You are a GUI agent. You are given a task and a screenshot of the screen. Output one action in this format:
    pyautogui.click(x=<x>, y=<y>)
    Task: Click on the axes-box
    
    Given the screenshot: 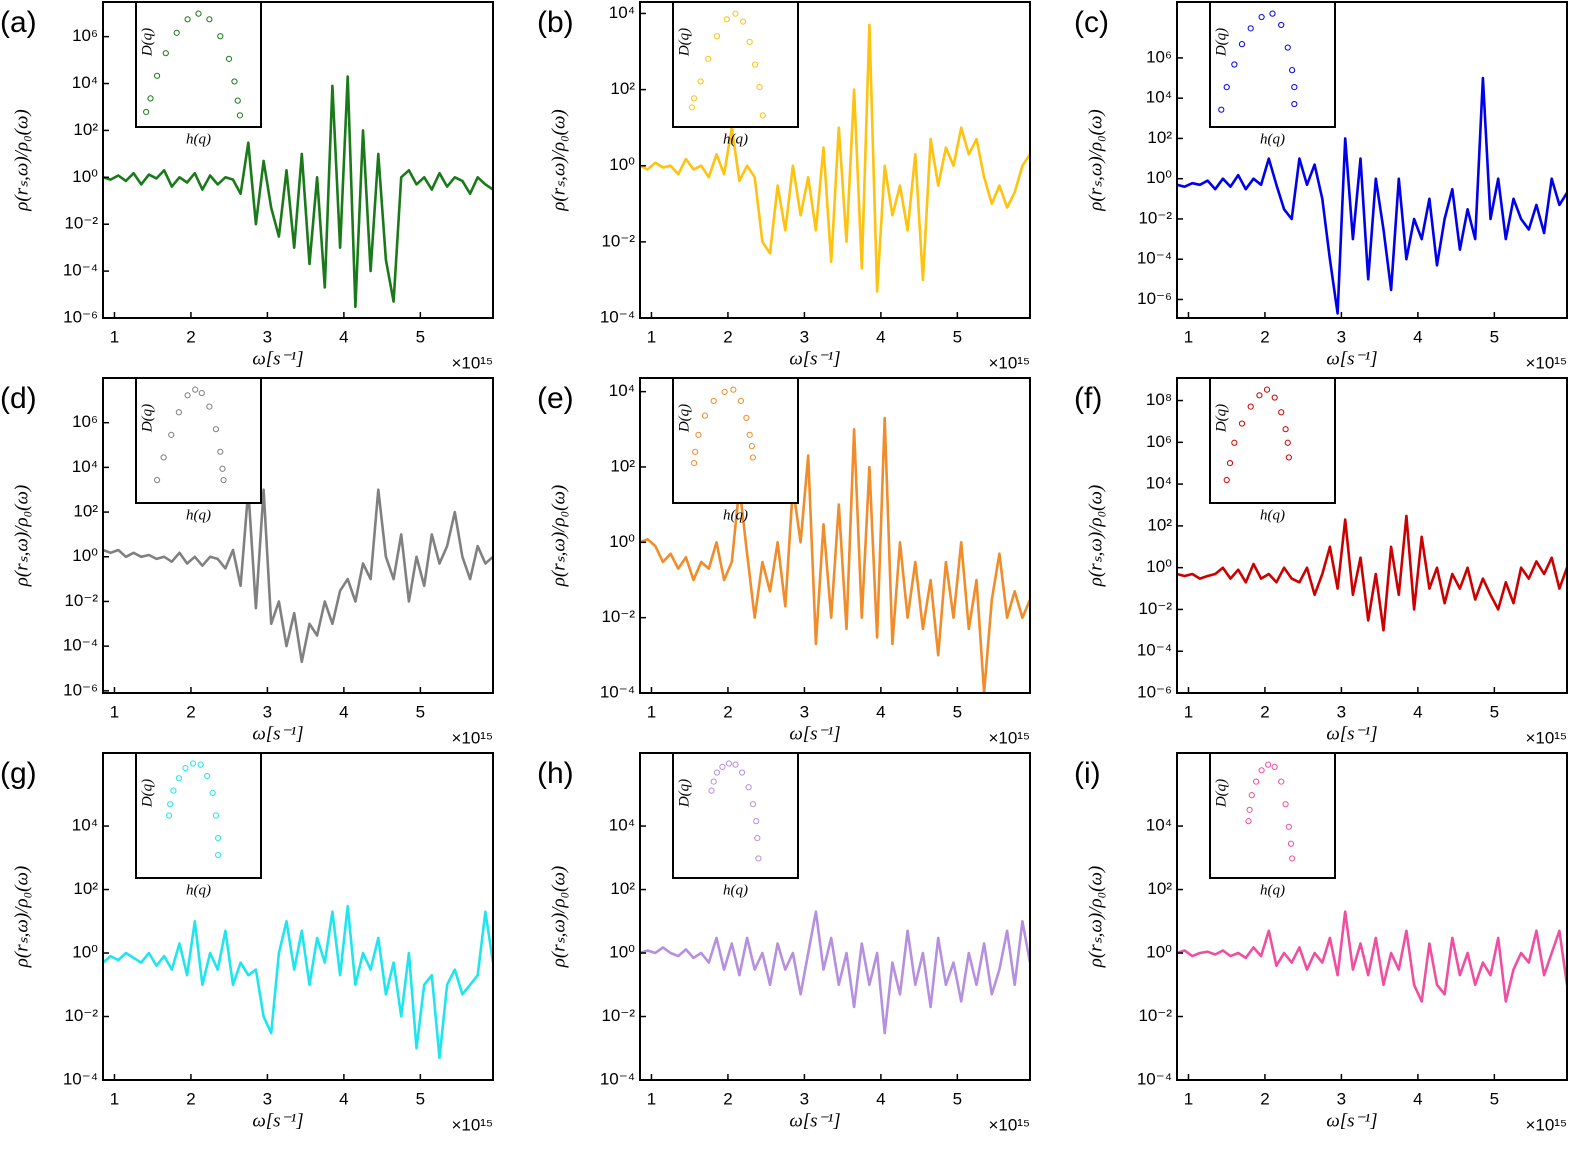 What is the action you would take?
    pyautogui.click(x=298, y=916)
    